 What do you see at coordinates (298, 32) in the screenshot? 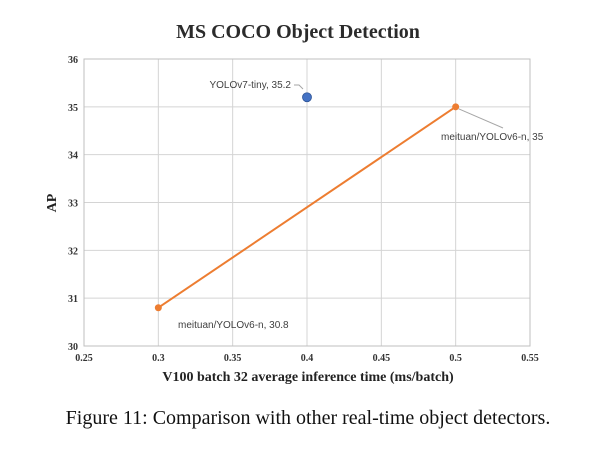
I see `chart-title: MS COCO Object Detection` at bounding box center [298, 32].